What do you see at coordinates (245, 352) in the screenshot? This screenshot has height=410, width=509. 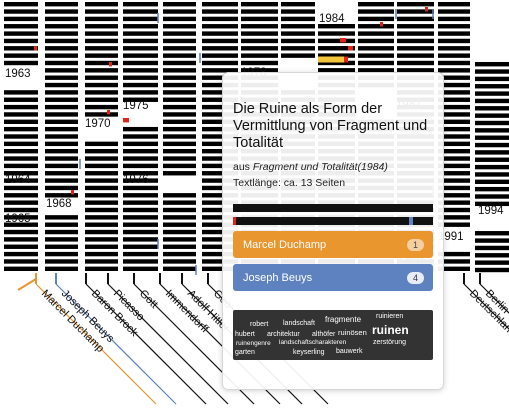 I see `keyword: garten` at bounding box center [245, 352].